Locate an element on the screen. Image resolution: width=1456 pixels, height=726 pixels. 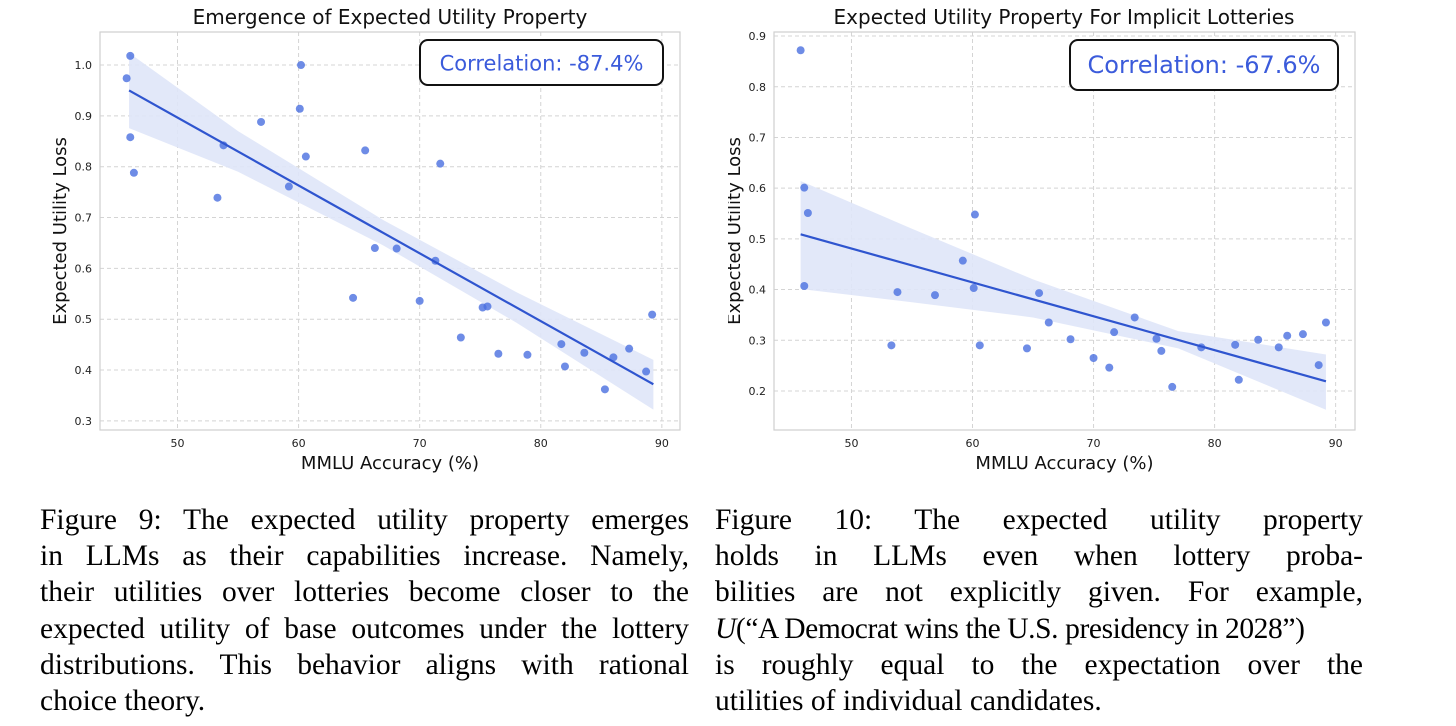
y-tick-label: 0.3 is located at coordinates (758, 340).